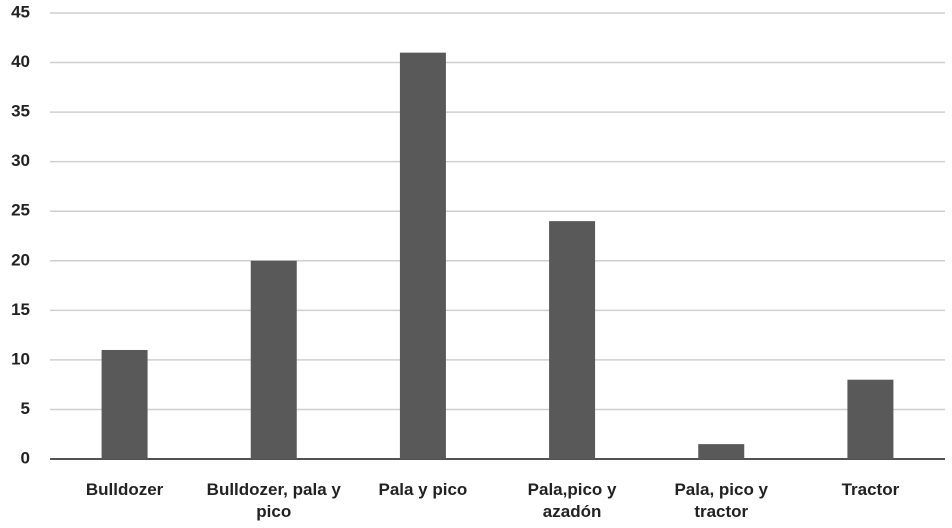  Describe the element at coordinates (20, 160) in the screenshot. I see `y-tick-label: 30` at that location.